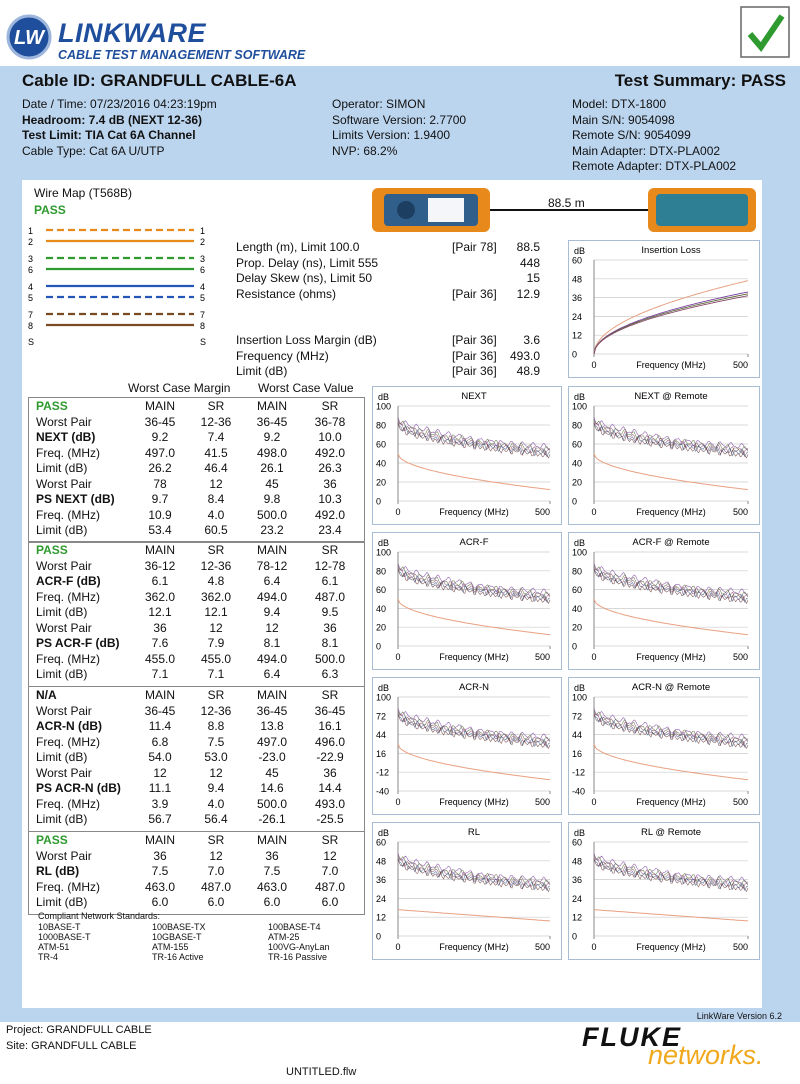  I want to click on pin-left: 8, so click(30, 326).